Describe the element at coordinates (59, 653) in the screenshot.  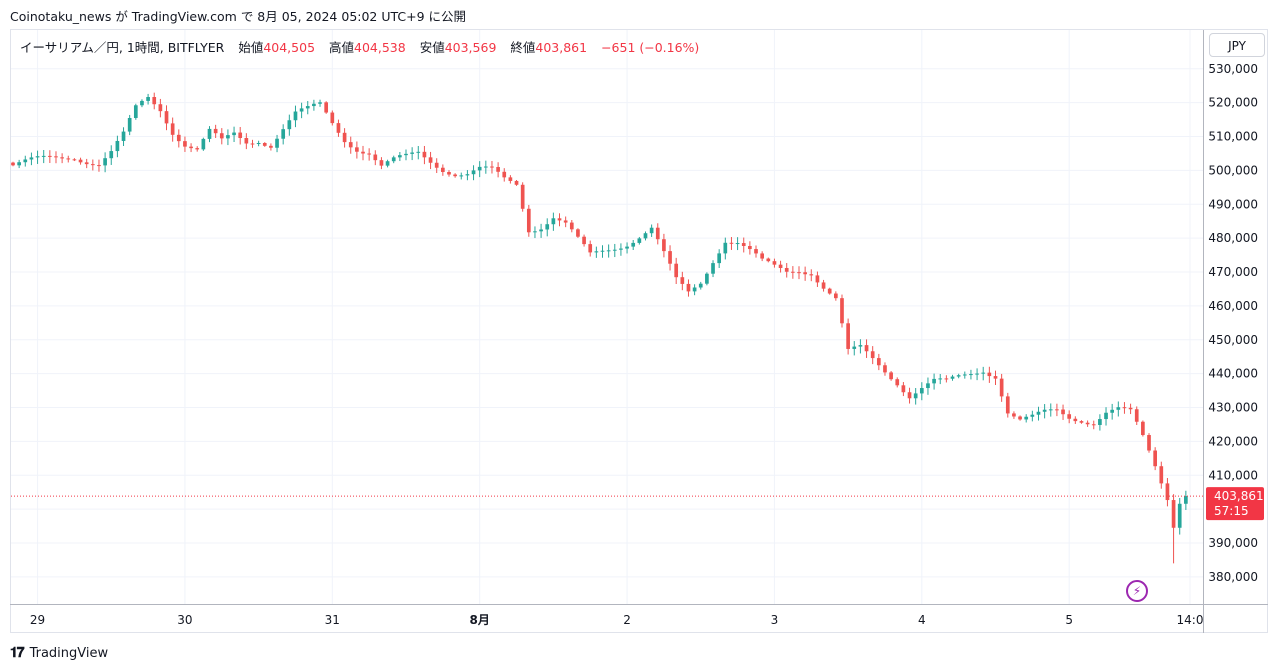
I see `footer-logo: 𝟏𝟕 TradingView` at that location.